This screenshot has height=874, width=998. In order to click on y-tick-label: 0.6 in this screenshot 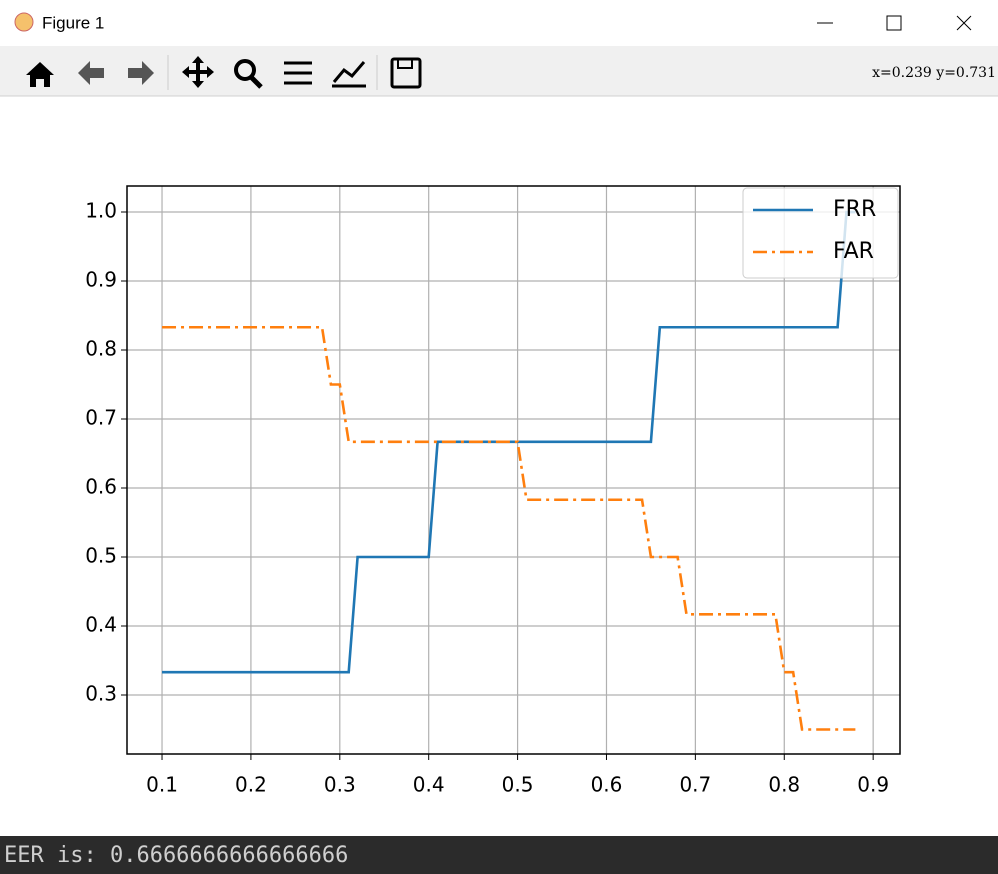, I will do `click(101, 487)`.